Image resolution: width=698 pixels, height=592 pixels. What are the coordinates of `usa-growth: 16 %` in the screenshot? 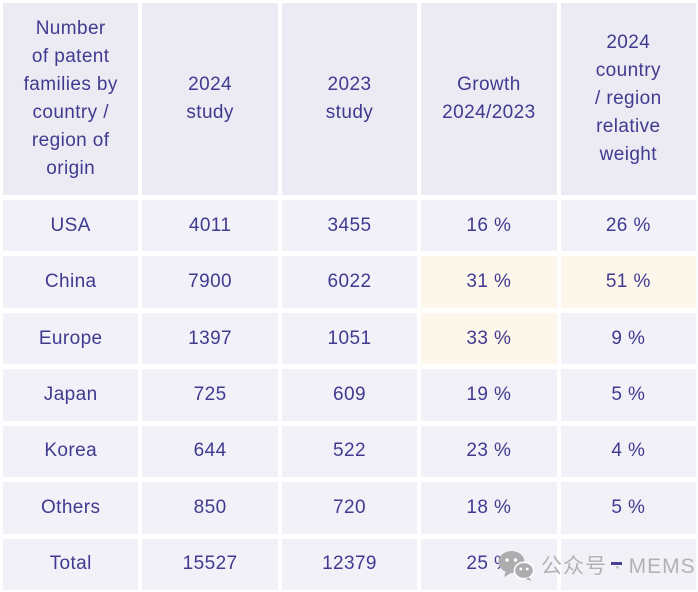 It's located at (489, 226).